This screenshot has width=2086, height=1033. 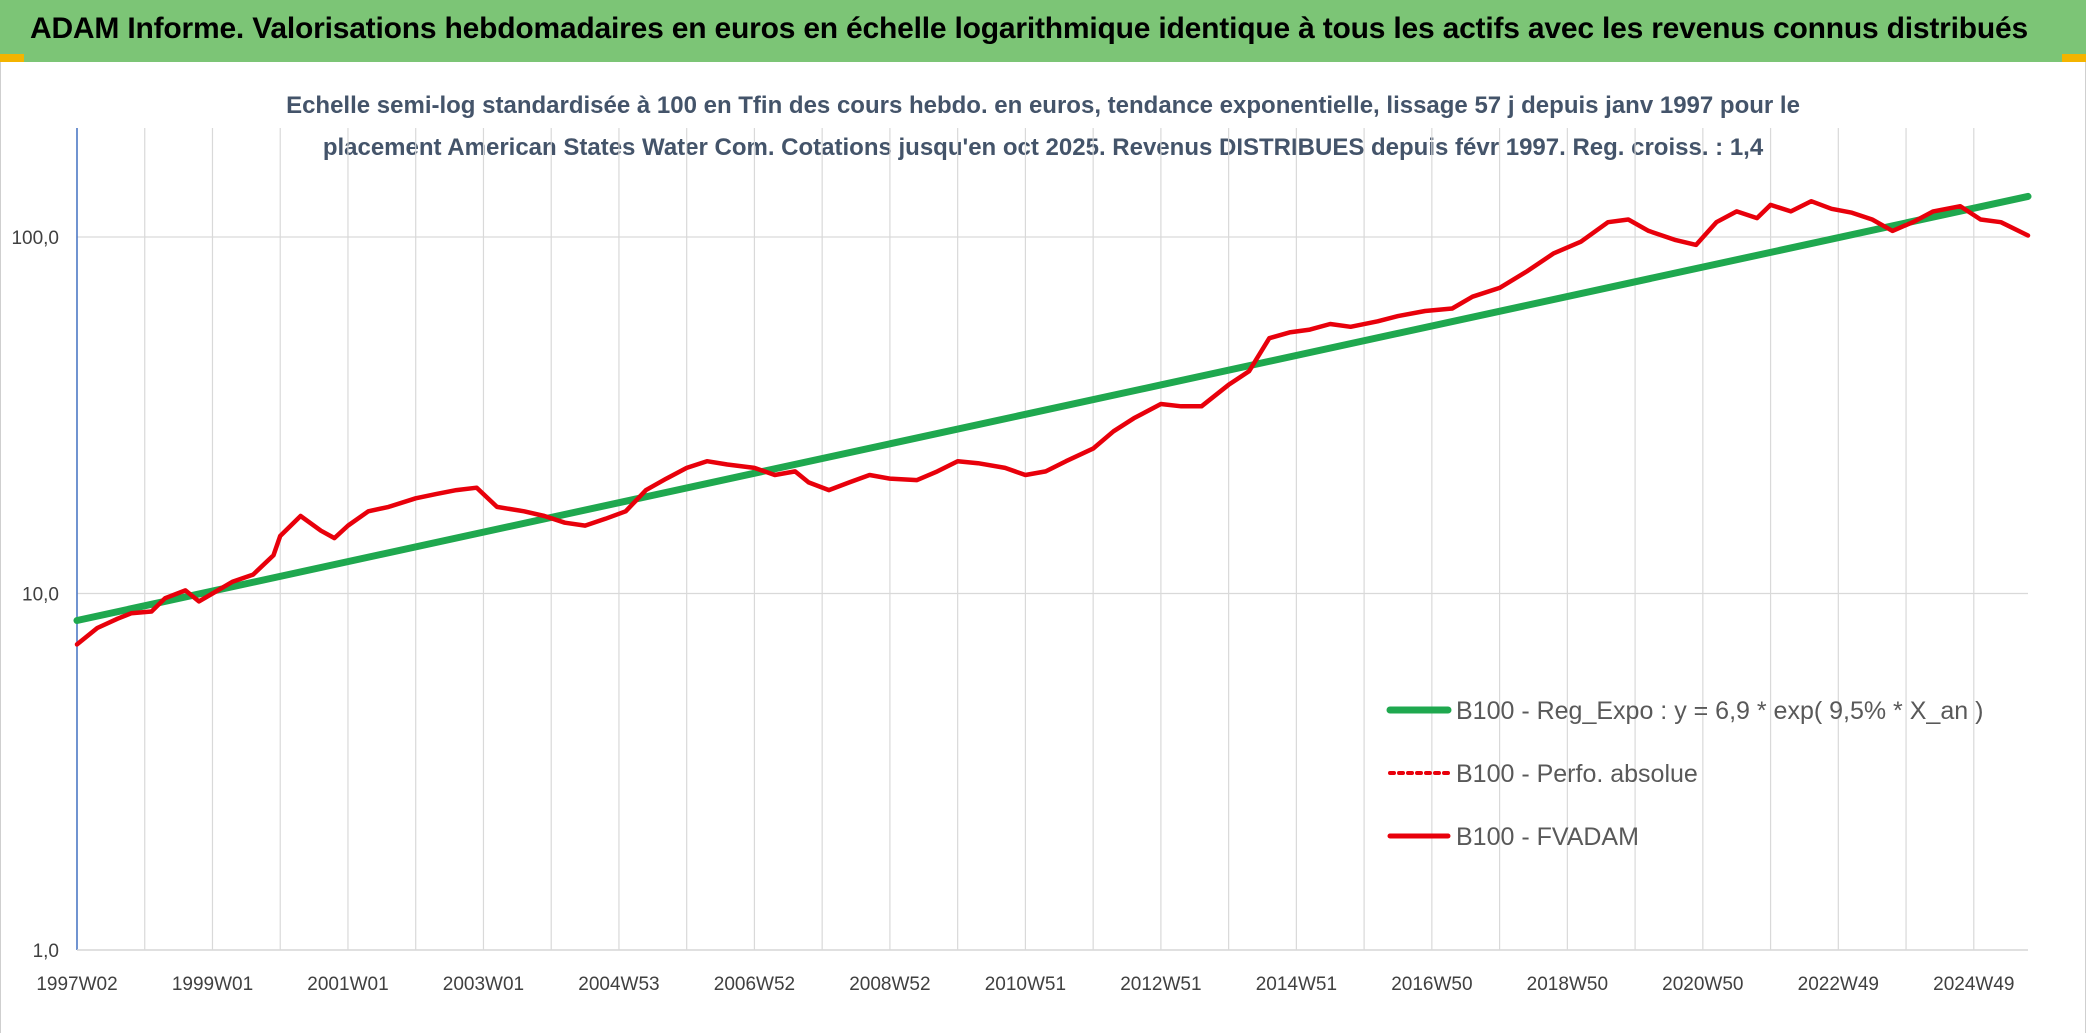 What do you see at coordinates (483, 984) in the screenshot?
I see `x-tick-label: 2003W01` at bounding box center [483, 984].